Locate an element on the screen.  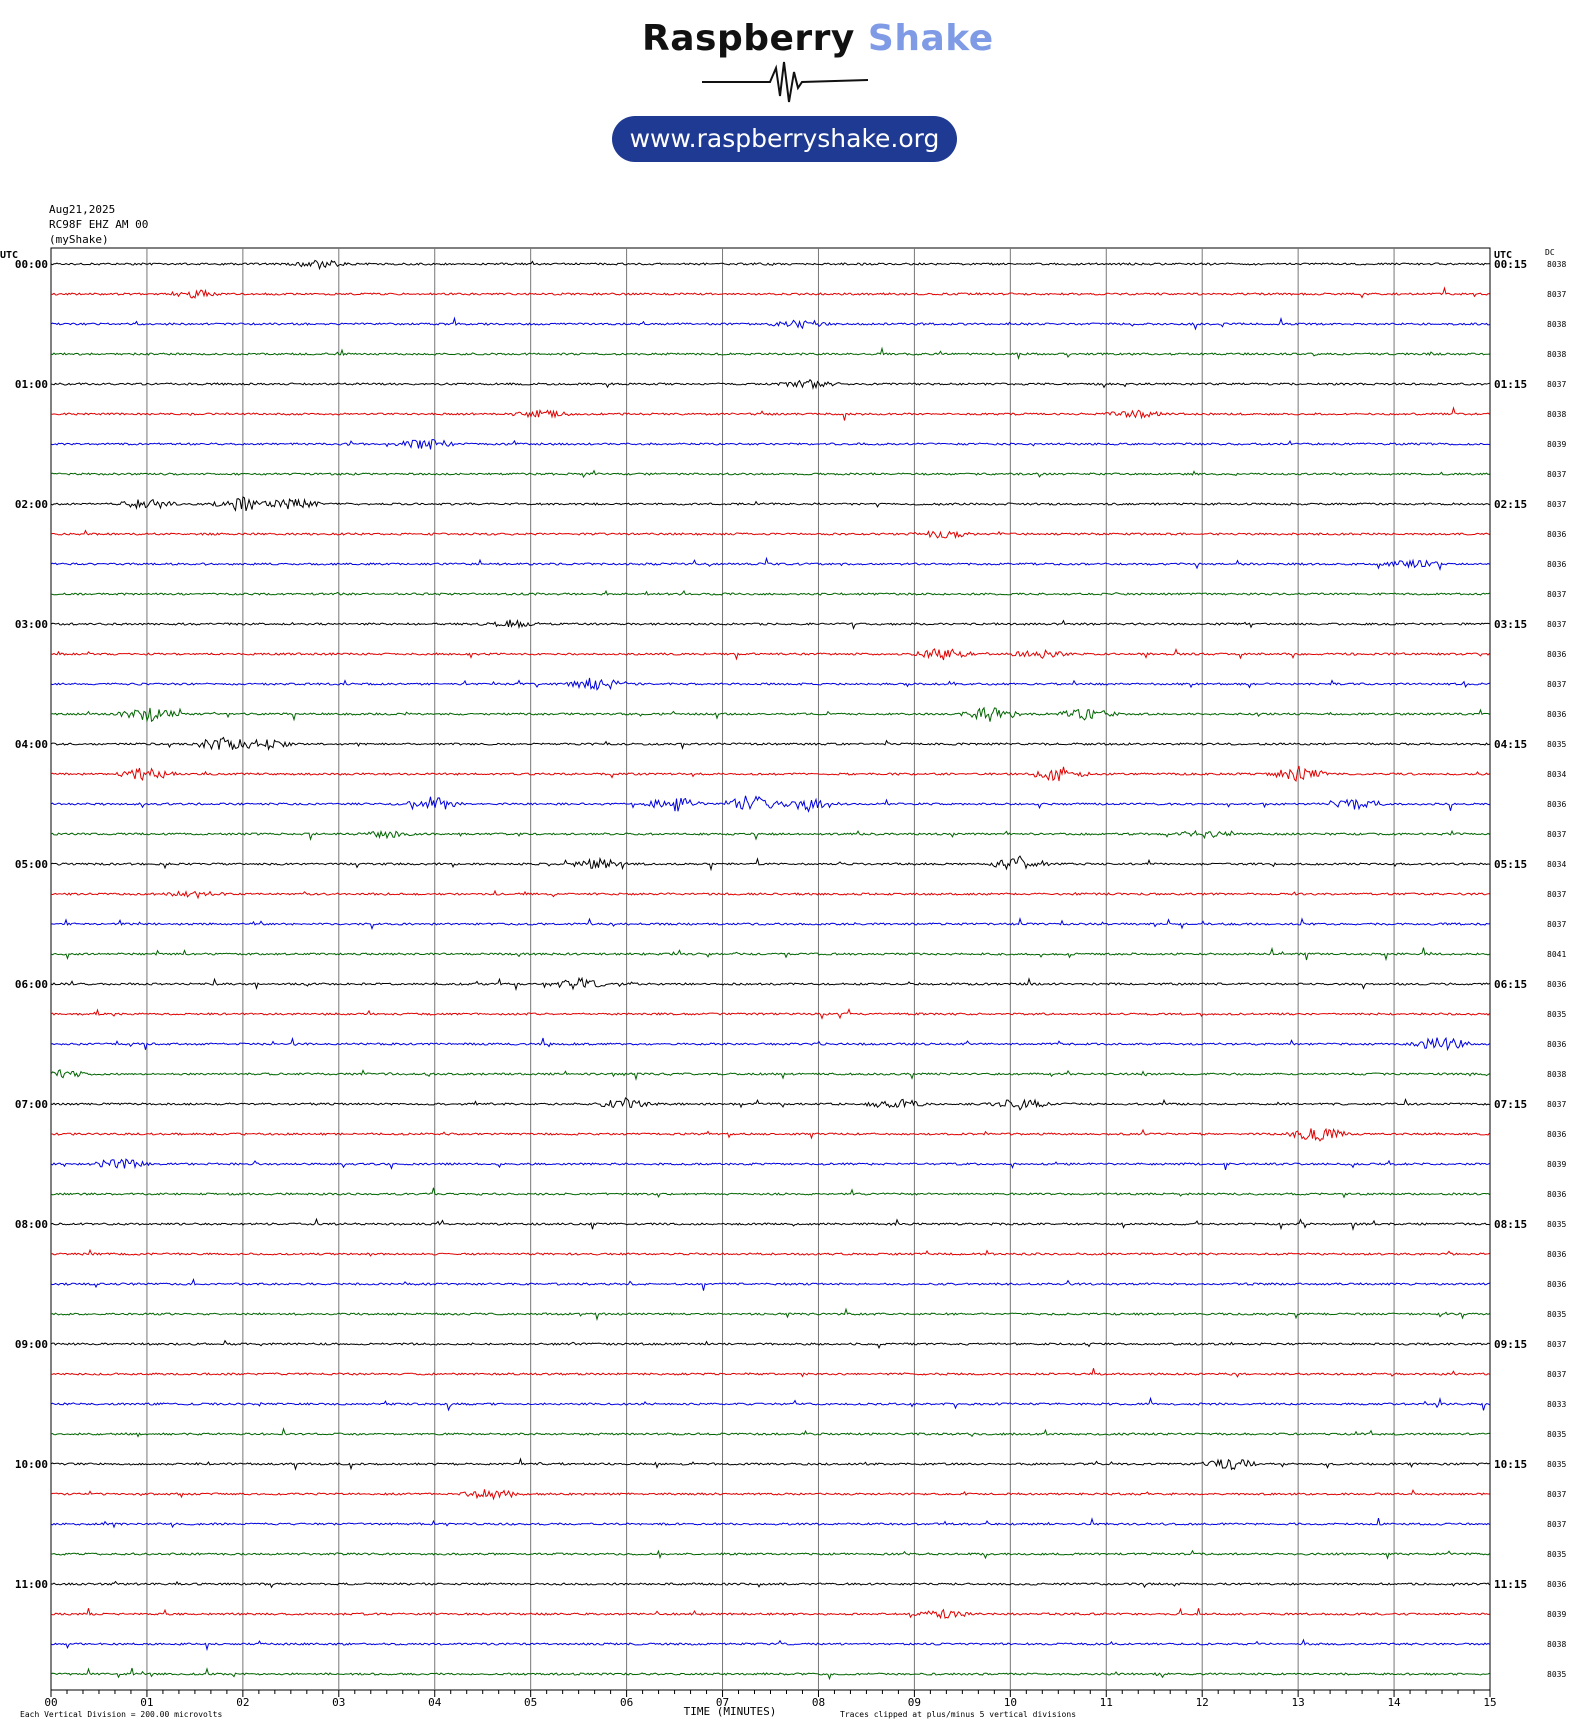
seismogram-logo-icon is located at coordinates (785, 82).